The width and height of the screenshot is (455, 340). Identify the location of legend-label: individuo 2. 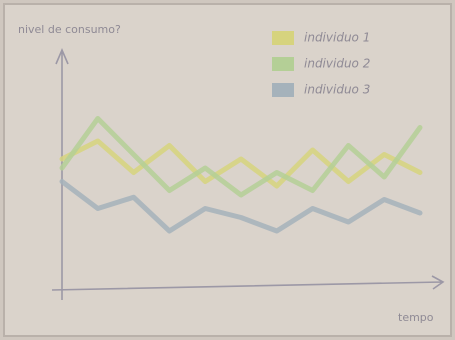
(337, 64).